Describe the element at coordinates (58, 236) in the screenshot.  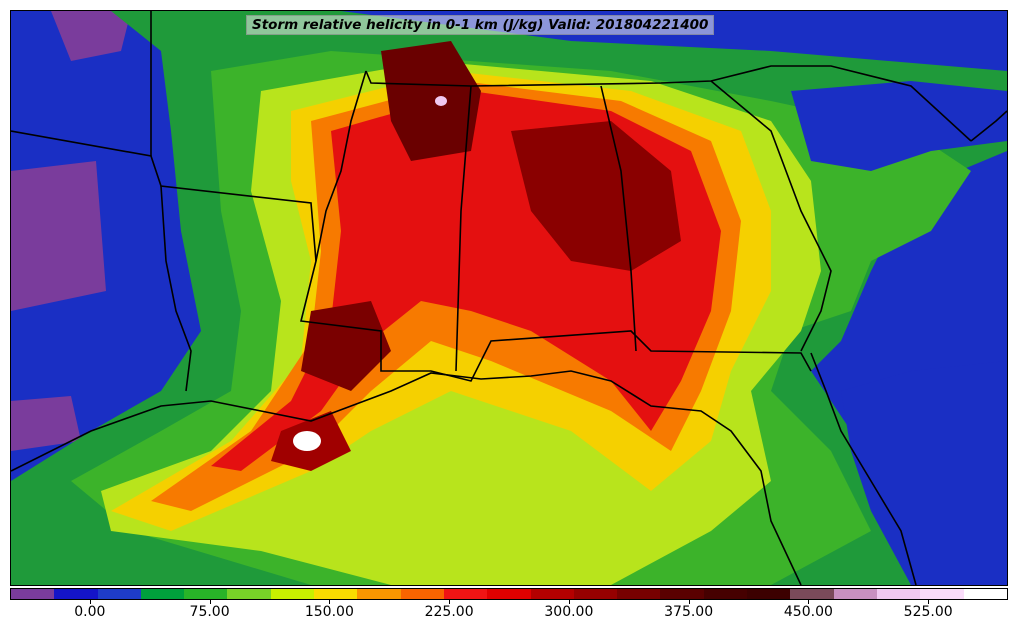
I see `field-negative-west` at that location.